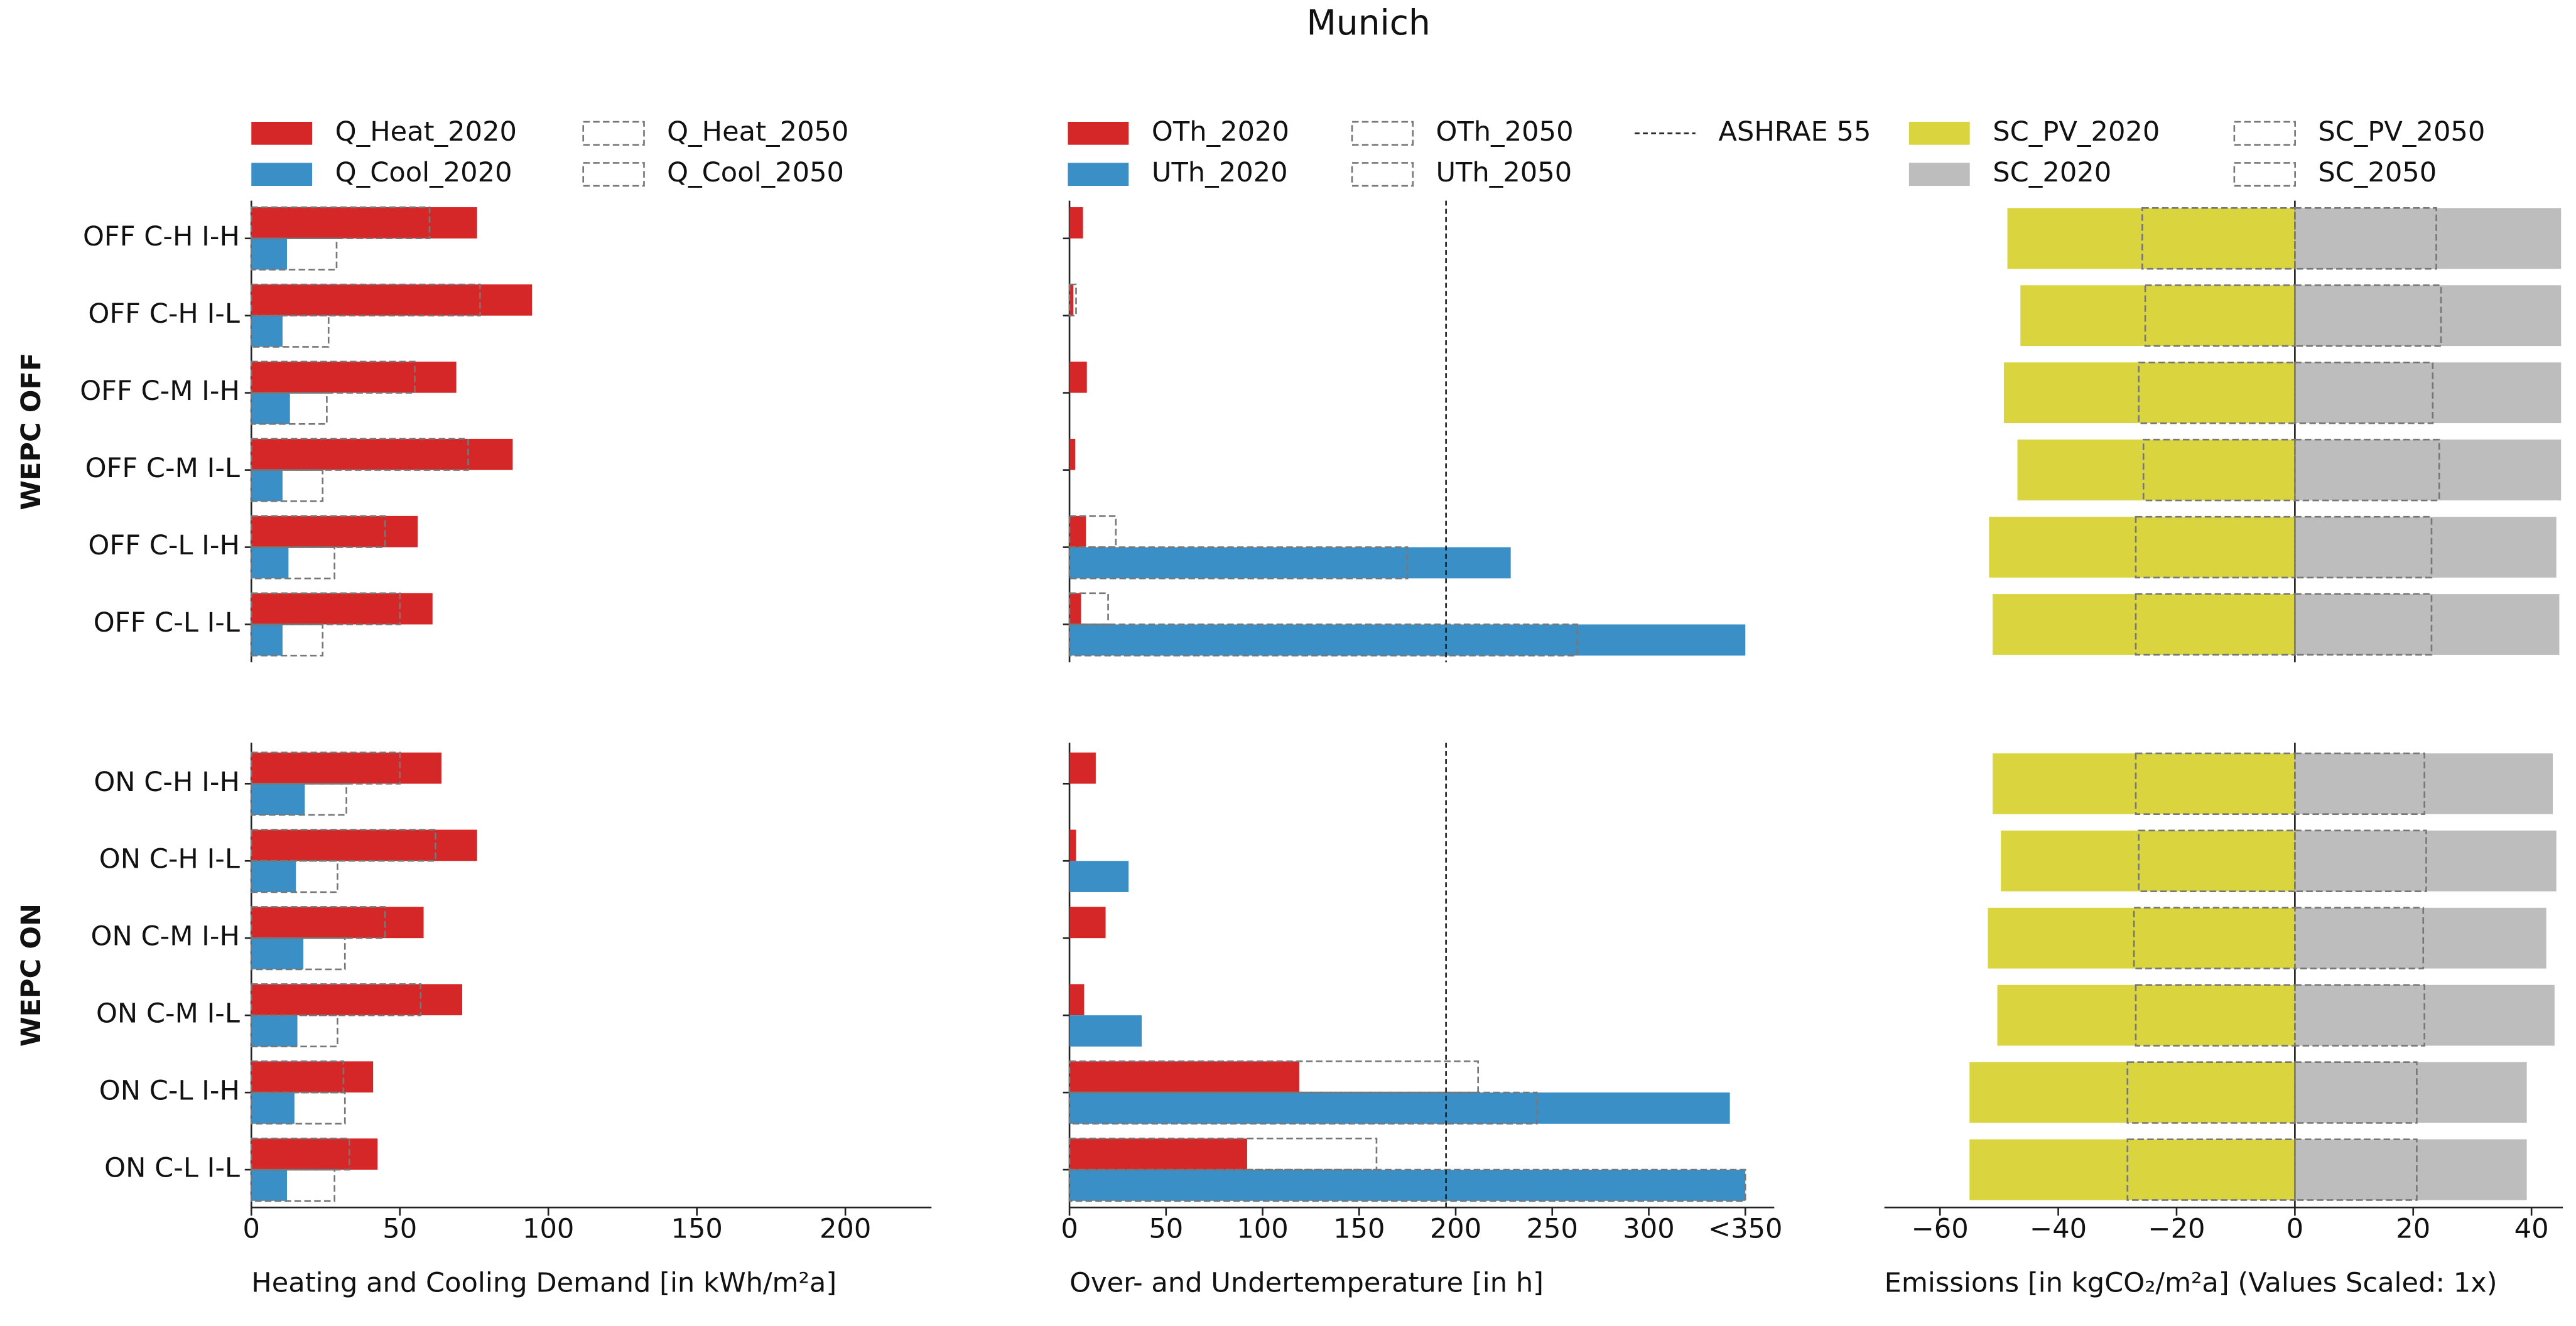  What do you see at coordinates (164, 314) in the screenshot?
I see `y-tick-label: OFF C-H I-L` at bounding box center [164, 314].